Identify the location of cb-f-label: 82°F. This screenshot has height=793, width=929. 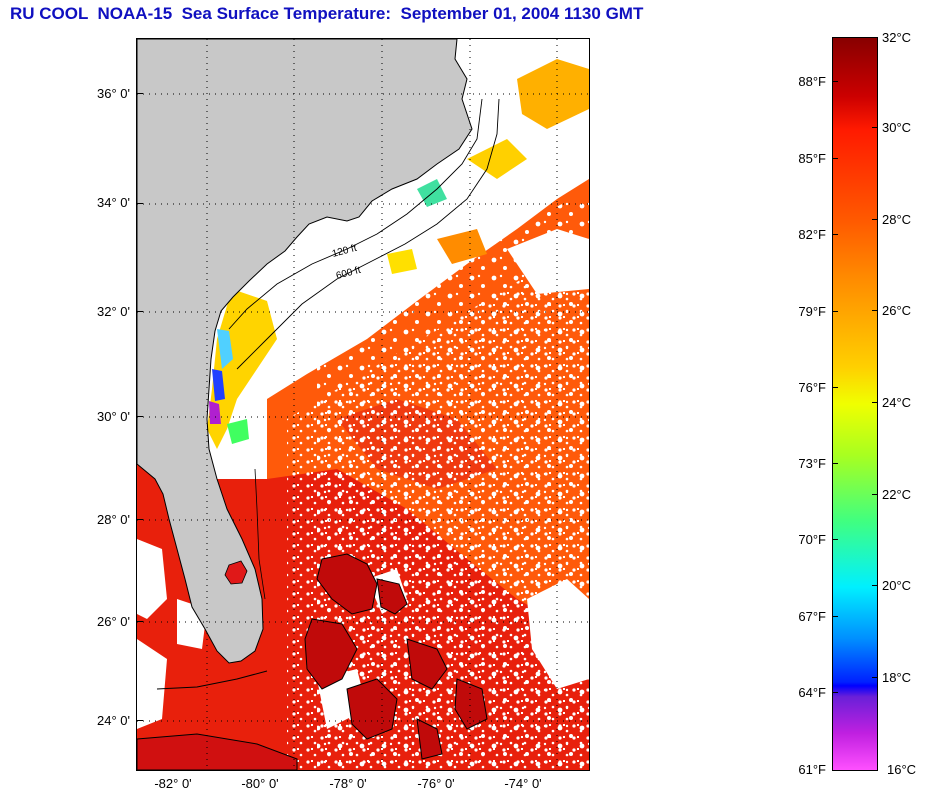
(812, 234).